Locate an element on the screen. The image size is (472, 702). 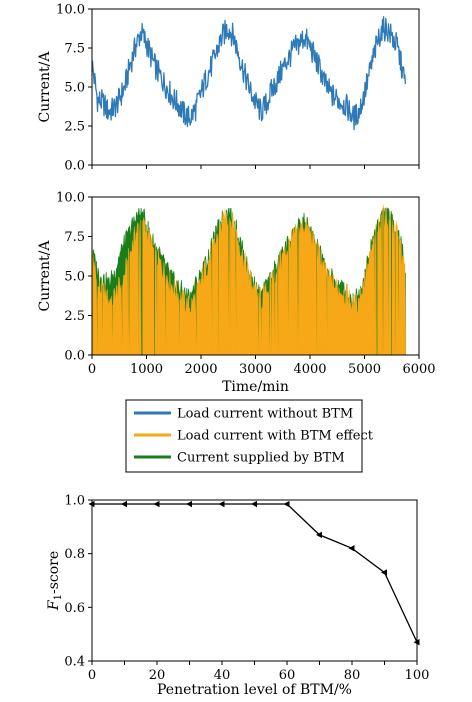
y-tick-label: 0.6 is located at coordinates (74, 608).